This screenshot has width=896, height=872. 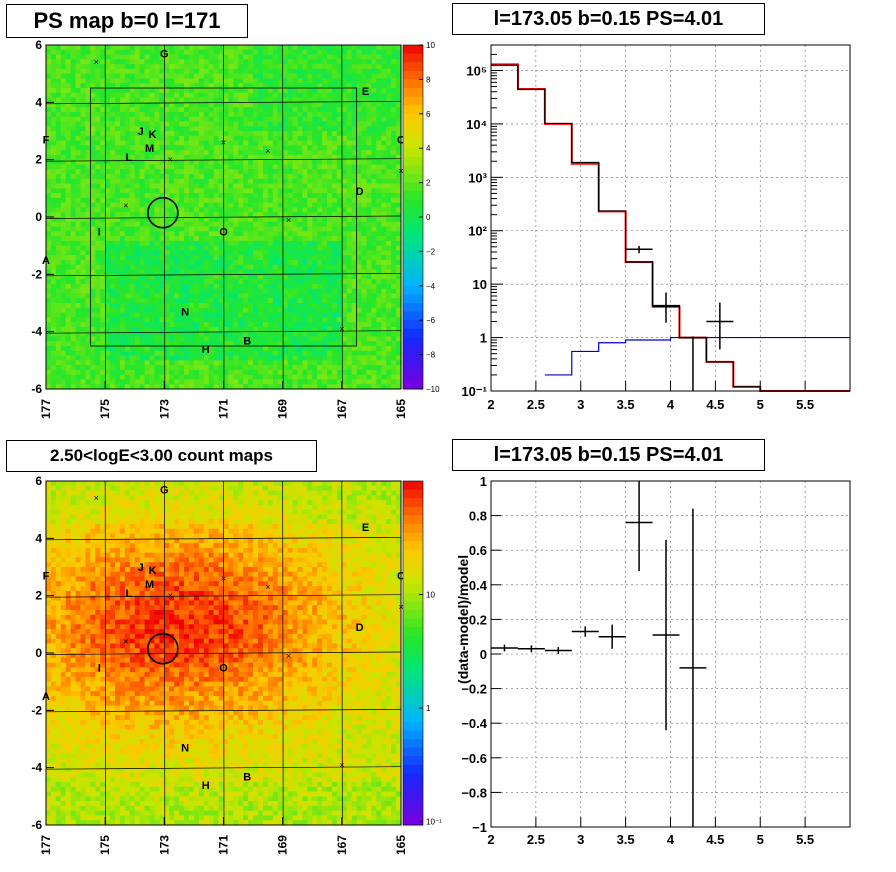 What do you see at coordinates (483, 338) in the screenshot?
I see `spectrum-ytick-label: 1` at bounding box center [483, 338].